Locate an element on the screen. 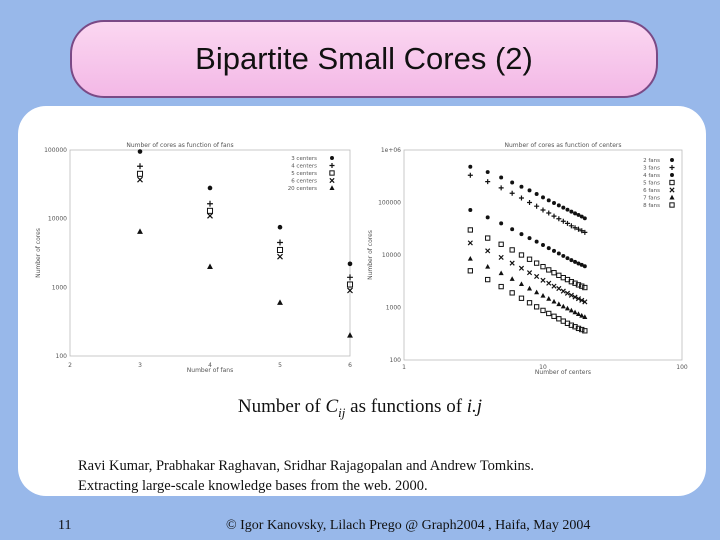 The width and height of the screenshot is (720, 540). right-y-tick: 100000 is located at coordinates (389, 203).